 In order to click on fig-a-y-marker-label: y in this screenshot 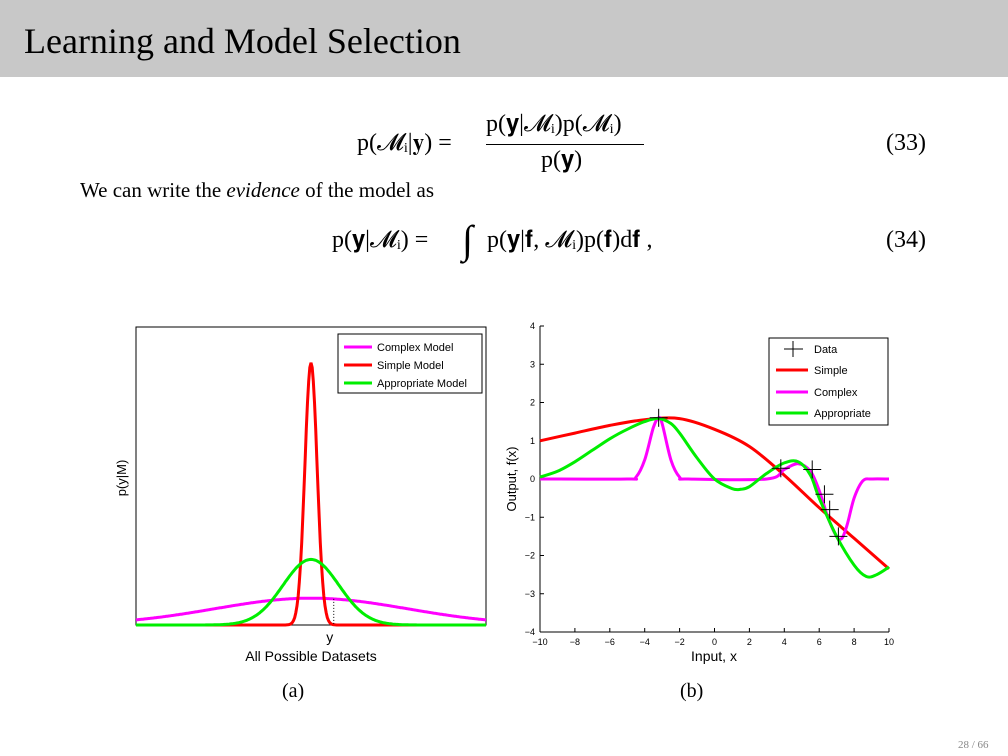, I will do `click(329, 637)`.